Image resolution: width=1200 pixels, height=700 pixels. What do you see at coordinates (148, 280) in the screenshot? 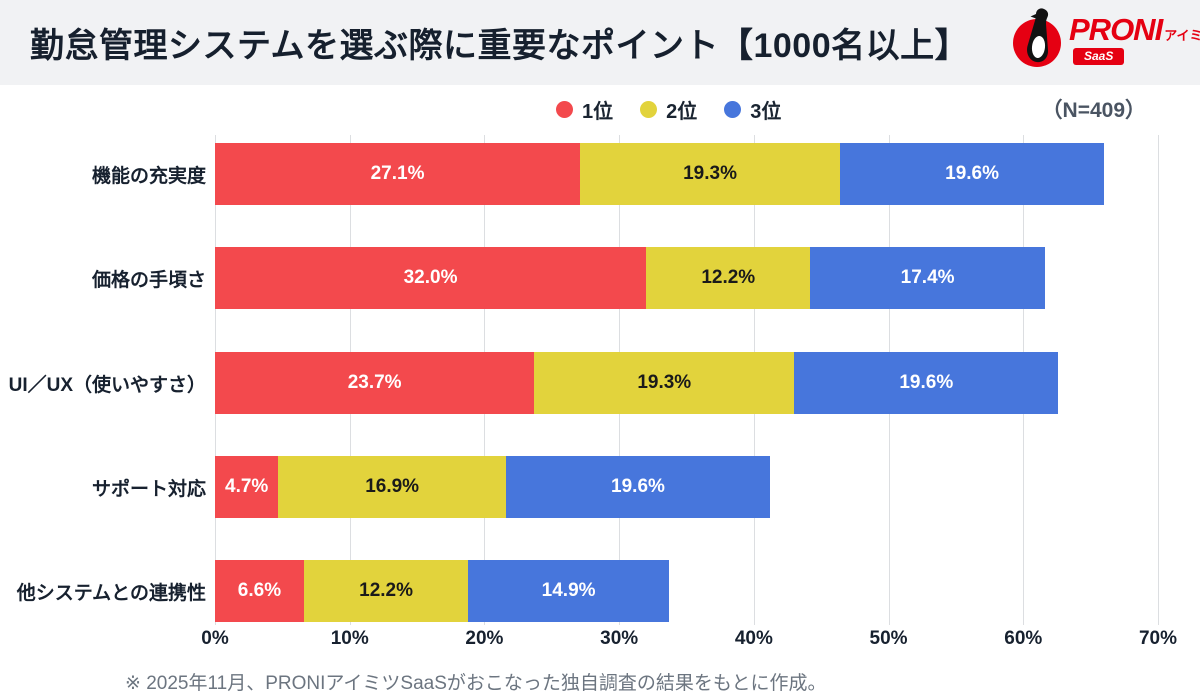
I see `category-label: 価格の手頃さ` at bounding box center [148, 280].